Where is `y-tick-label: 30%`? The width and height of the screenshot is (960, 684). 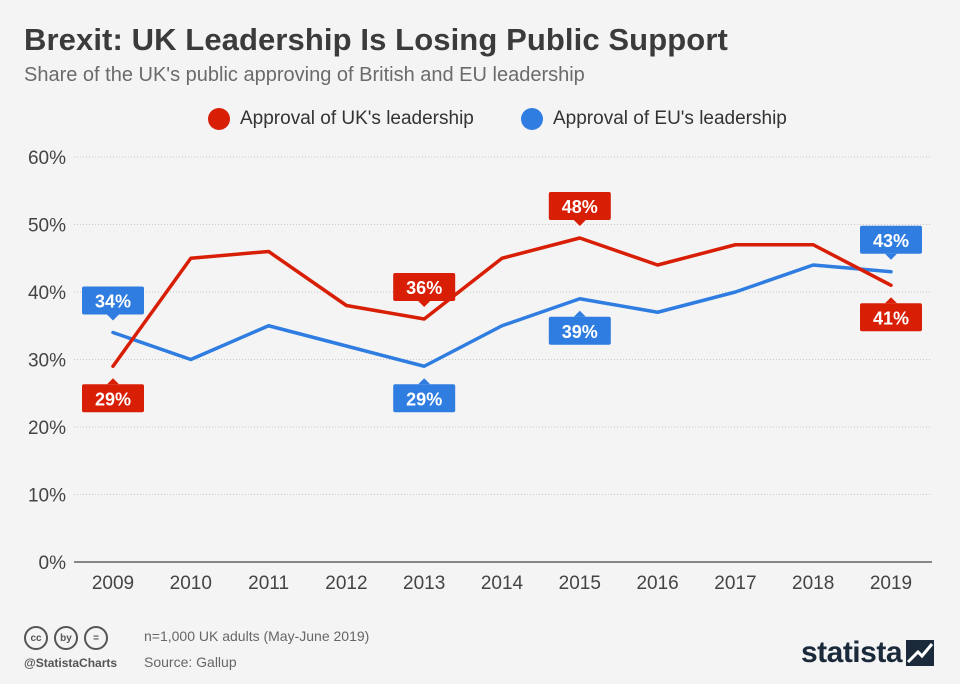
y-tick-label: 30% is located at coordinates (47, 361).